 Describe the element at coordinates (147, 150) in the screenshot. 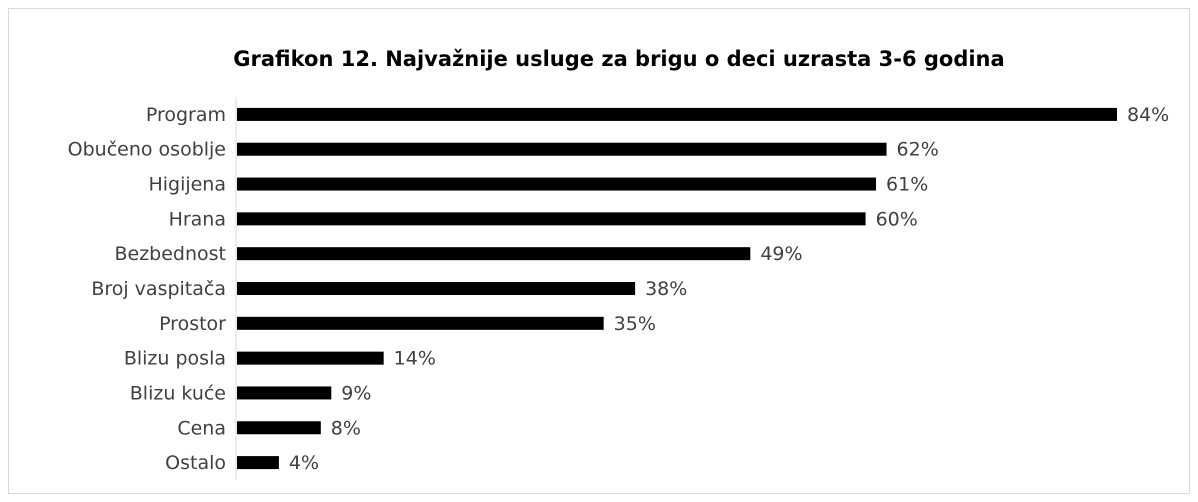

I see `category-label: Obučeno osoblje` at that location.